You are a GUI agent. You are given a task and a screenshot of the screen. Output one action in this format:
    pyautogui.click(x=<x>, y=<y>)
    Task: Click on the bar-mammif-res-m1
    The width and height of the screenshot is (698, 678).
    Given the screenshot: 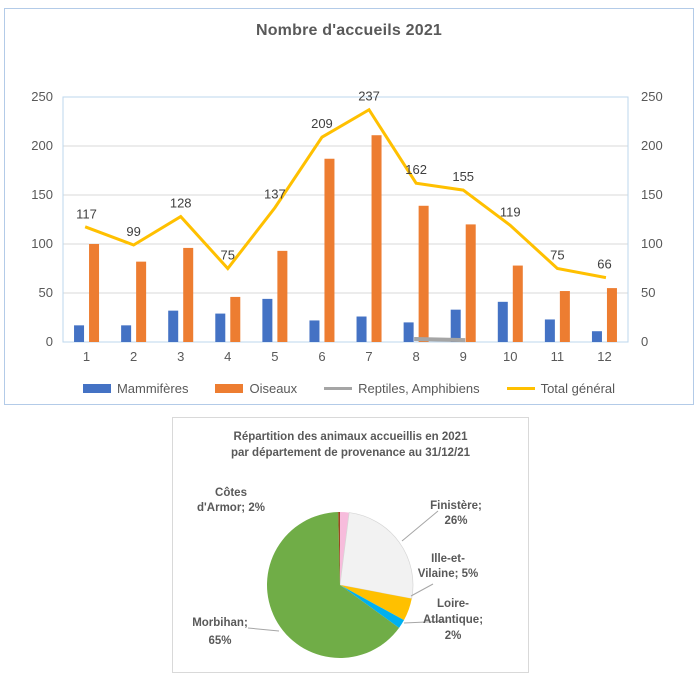 What is the action you would take?
    pyautogui.click(x=79, y=333)
    